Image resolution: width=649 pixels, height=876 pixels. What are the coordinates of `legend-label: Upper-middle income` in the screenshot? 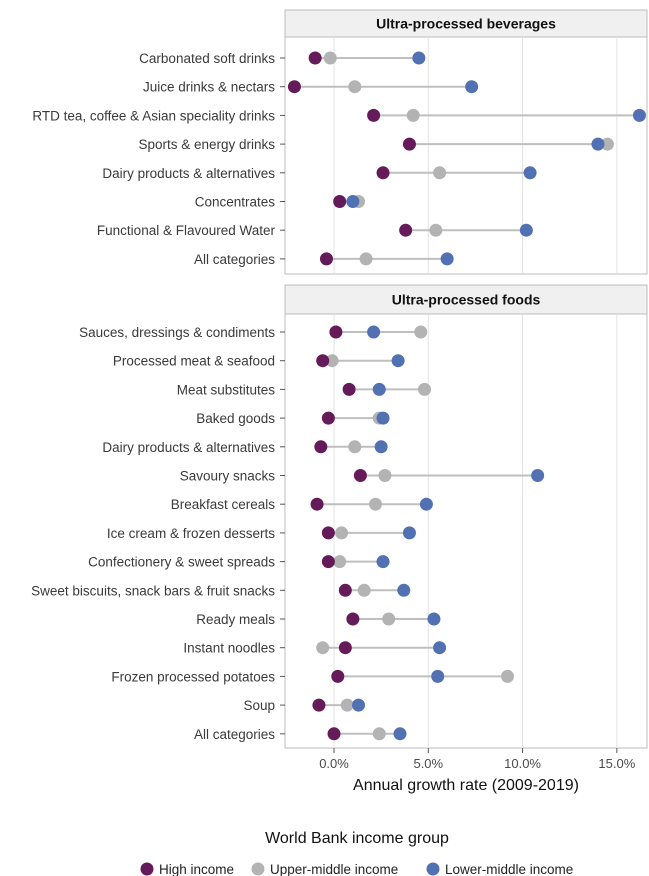 It's located at (334, 869).